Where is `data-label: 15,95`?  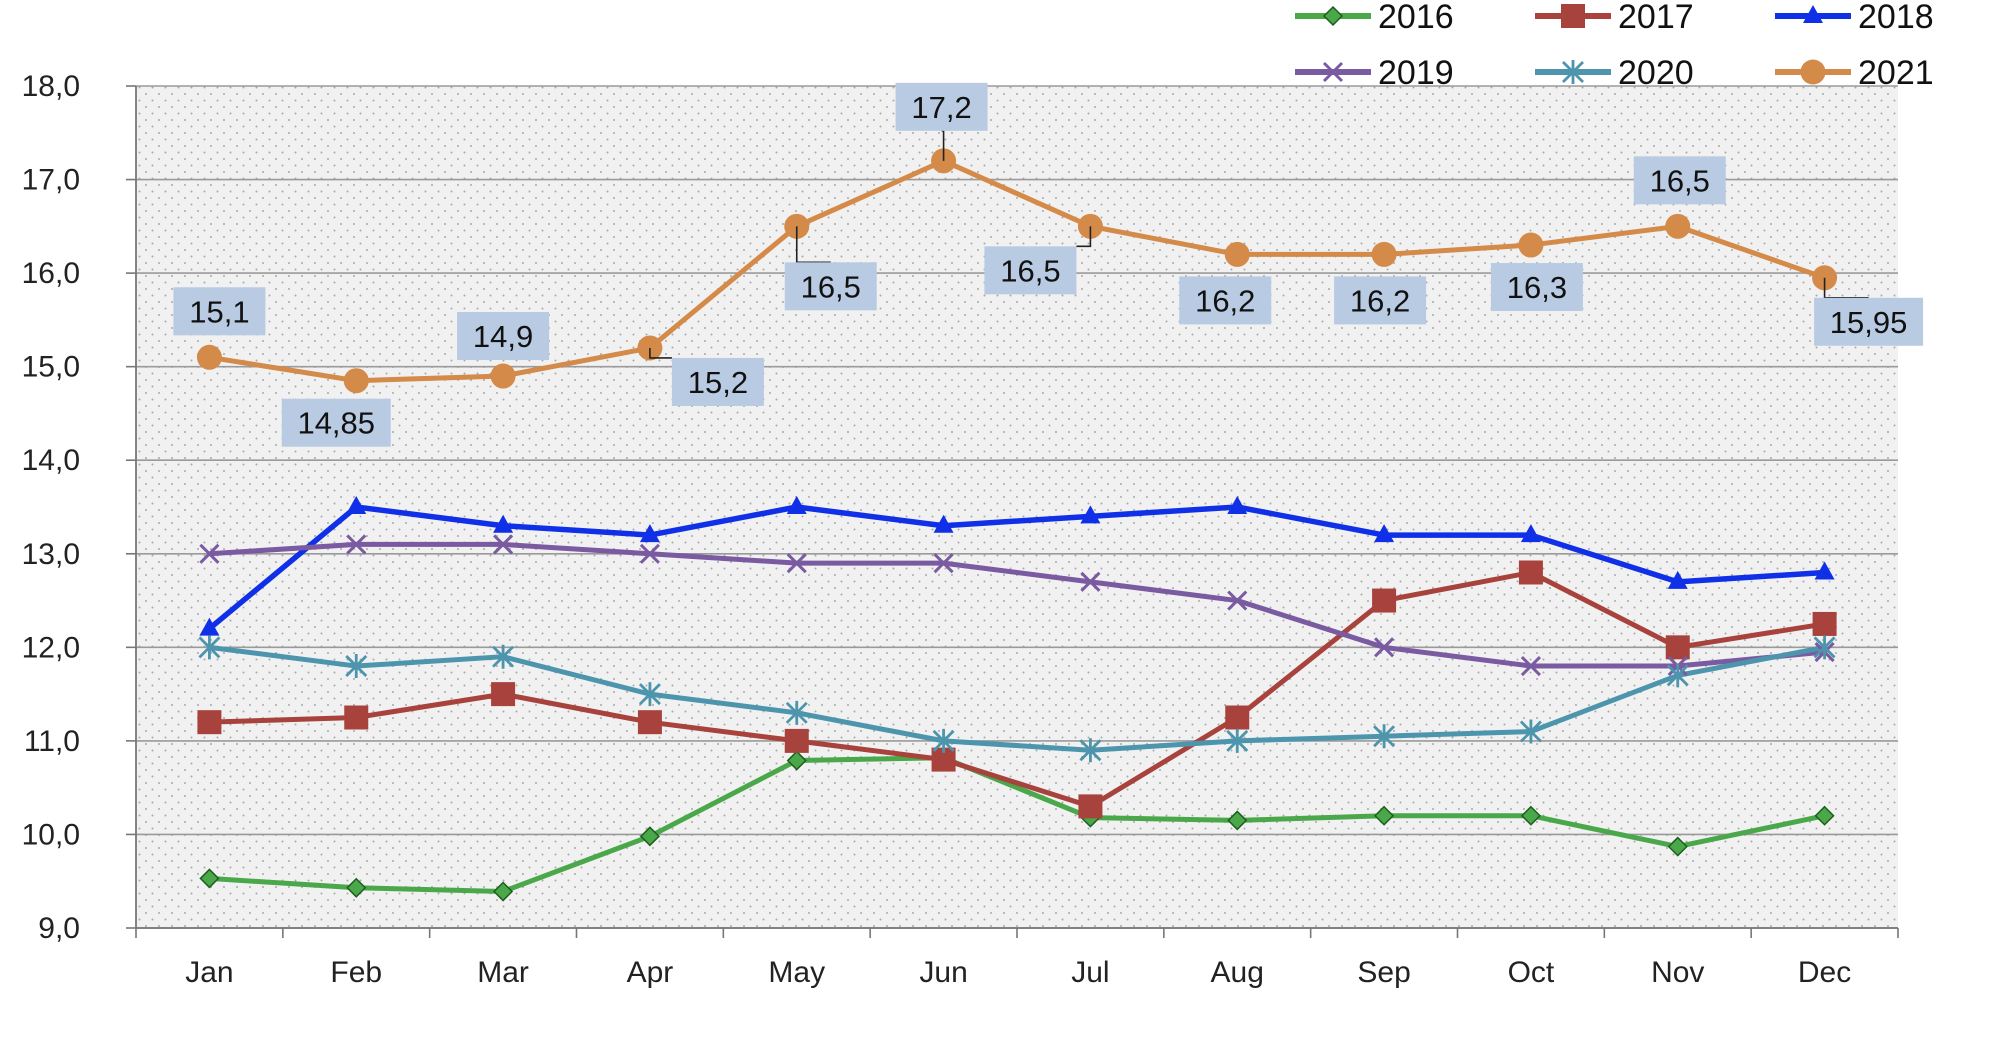
data-label: 15,95 is located at coordinates (1869, 322).